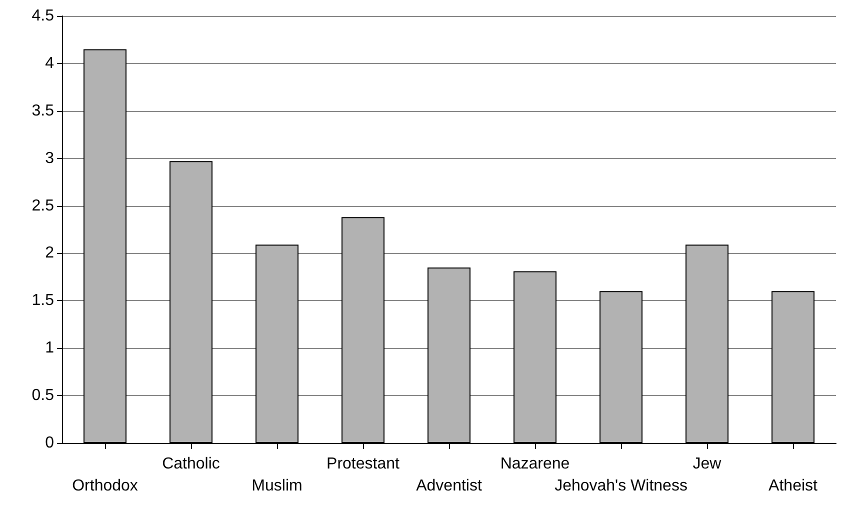  Describe the element at coordinates (43, 111) in the screenshot. I see `y-tick-label: 3.5` at that location.